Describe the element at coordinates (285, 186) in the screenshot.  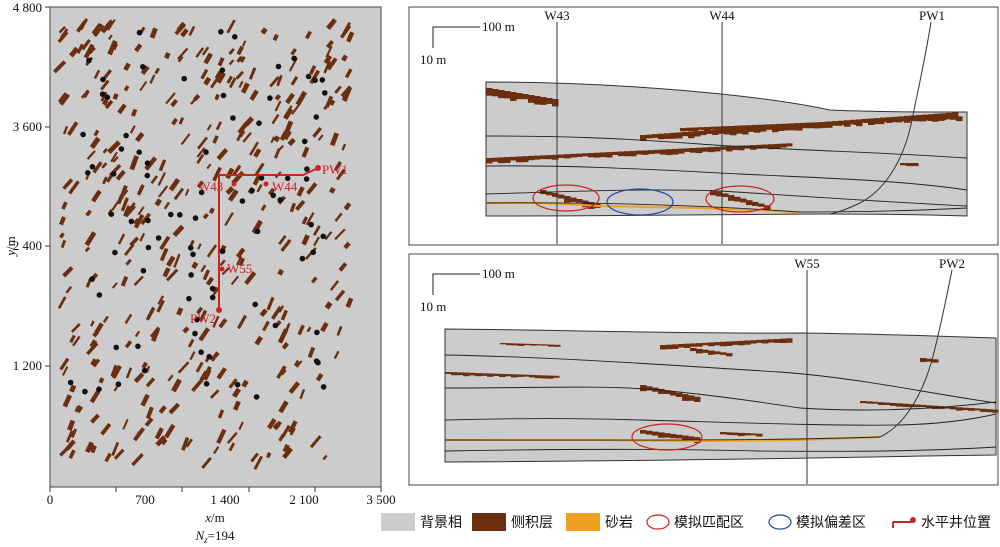
I see `map-label-w44: W44` at that location.